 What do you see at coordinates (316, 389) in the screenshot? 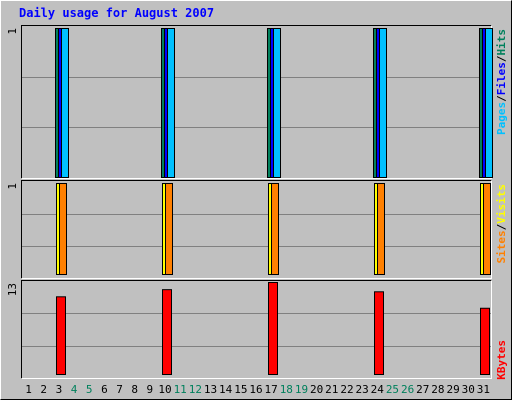
I see `x-tick-label-day-20: 20` at bounding box center [316, 389].